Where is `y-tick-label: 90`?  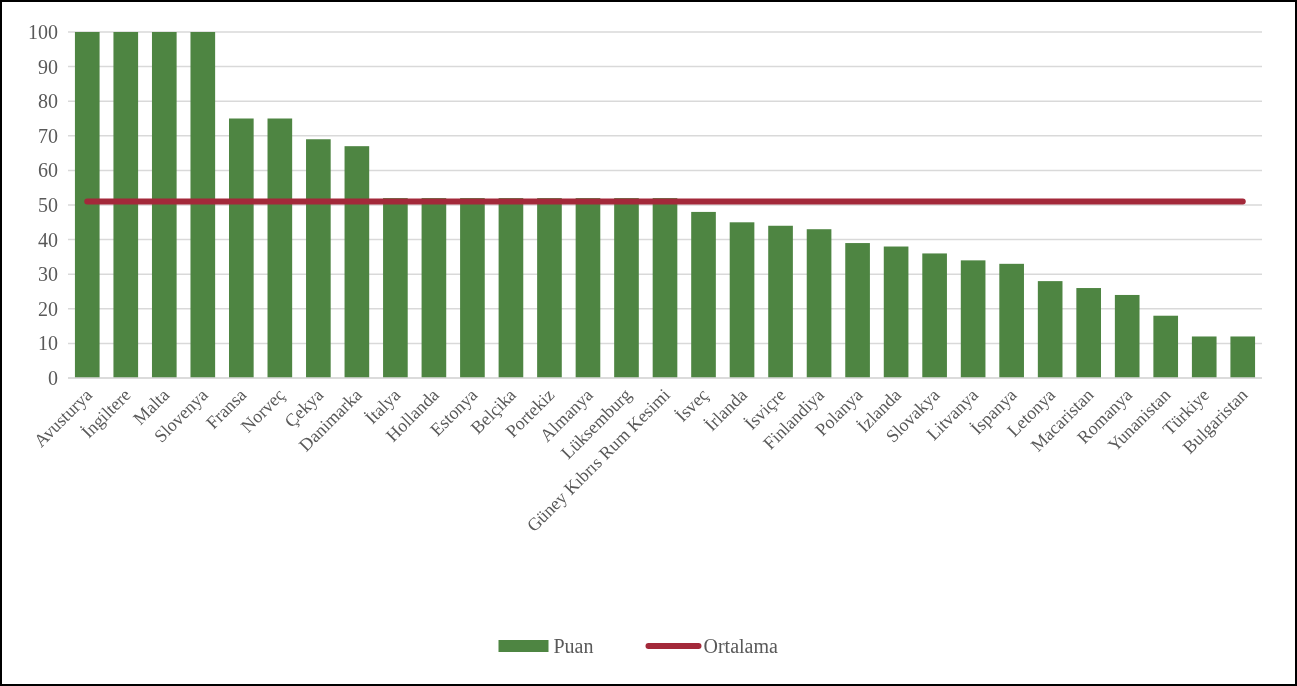 y-tick-label: 90 is located at coordinates (48, 66).